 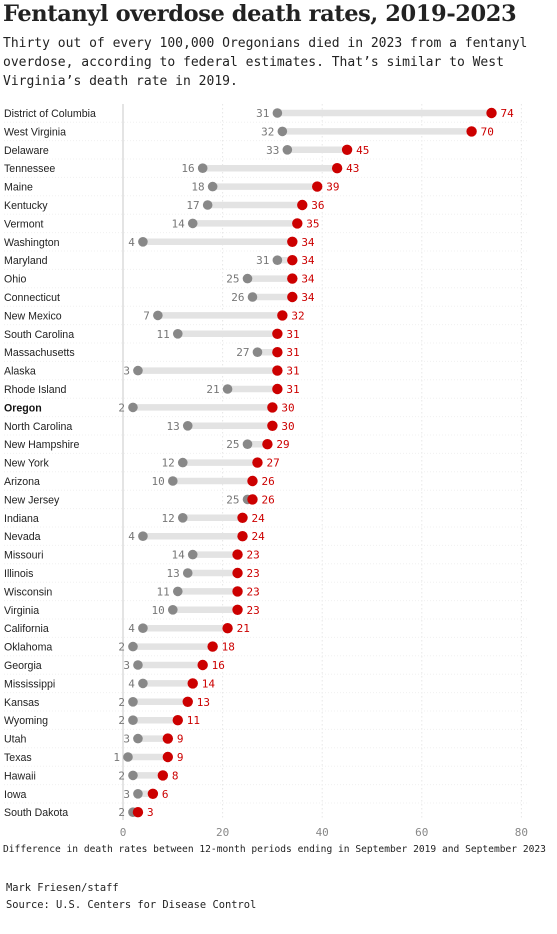 I want to click on state-label: Utah, so click(x=15, y=740).